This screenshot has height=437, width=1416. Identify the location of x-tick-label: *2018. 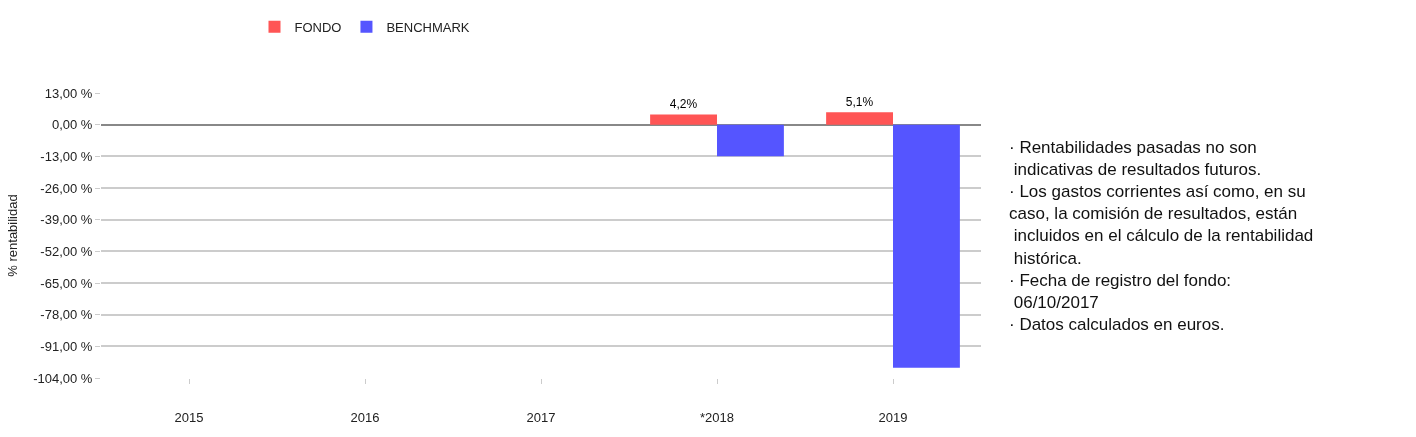
(717, 417).